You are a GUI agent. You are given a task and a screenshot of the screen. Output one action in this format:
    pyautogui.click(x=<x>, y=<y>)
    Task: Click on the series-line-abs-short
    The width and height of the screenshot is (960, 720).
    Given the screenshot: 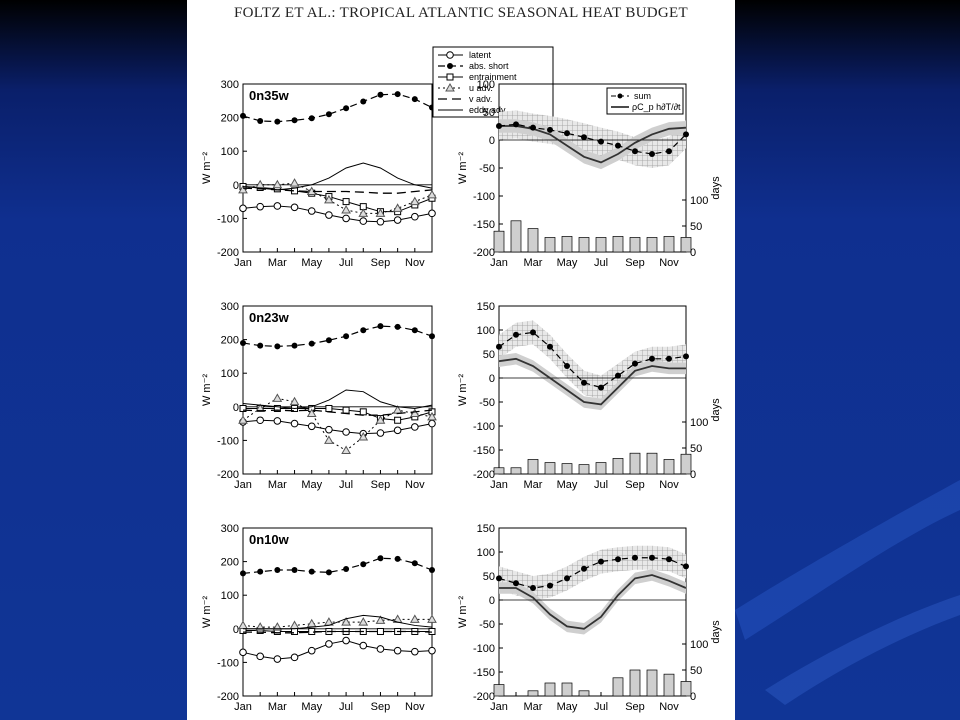 What is the action you would take?
    pyautogui.click(x=337, y=565)
    